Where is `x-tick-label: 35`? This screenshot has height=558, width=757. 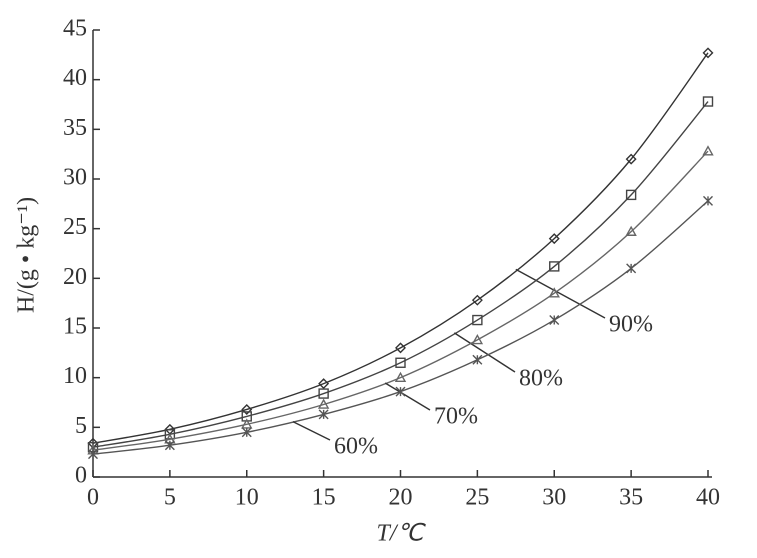
x-tick-label: 35 is located at coordinates (631, 498).